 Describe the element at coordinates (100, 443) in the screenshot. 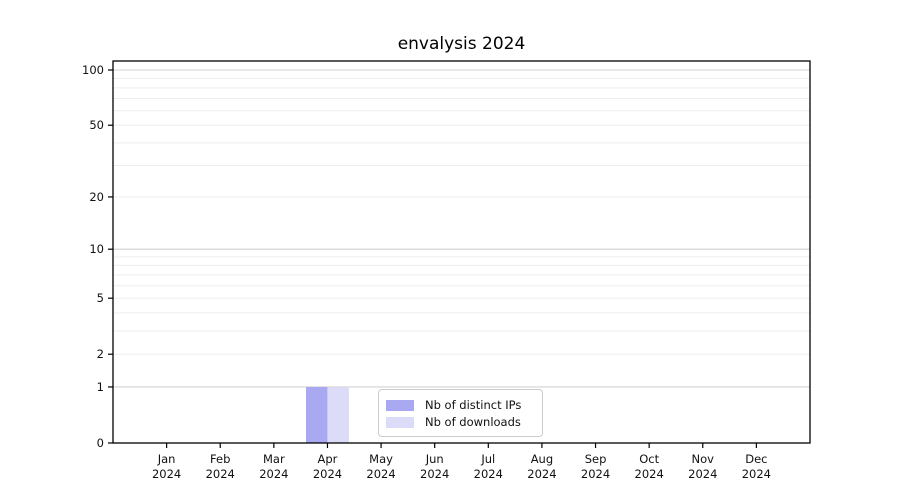

I see `y-tick-label: 0` at that location.